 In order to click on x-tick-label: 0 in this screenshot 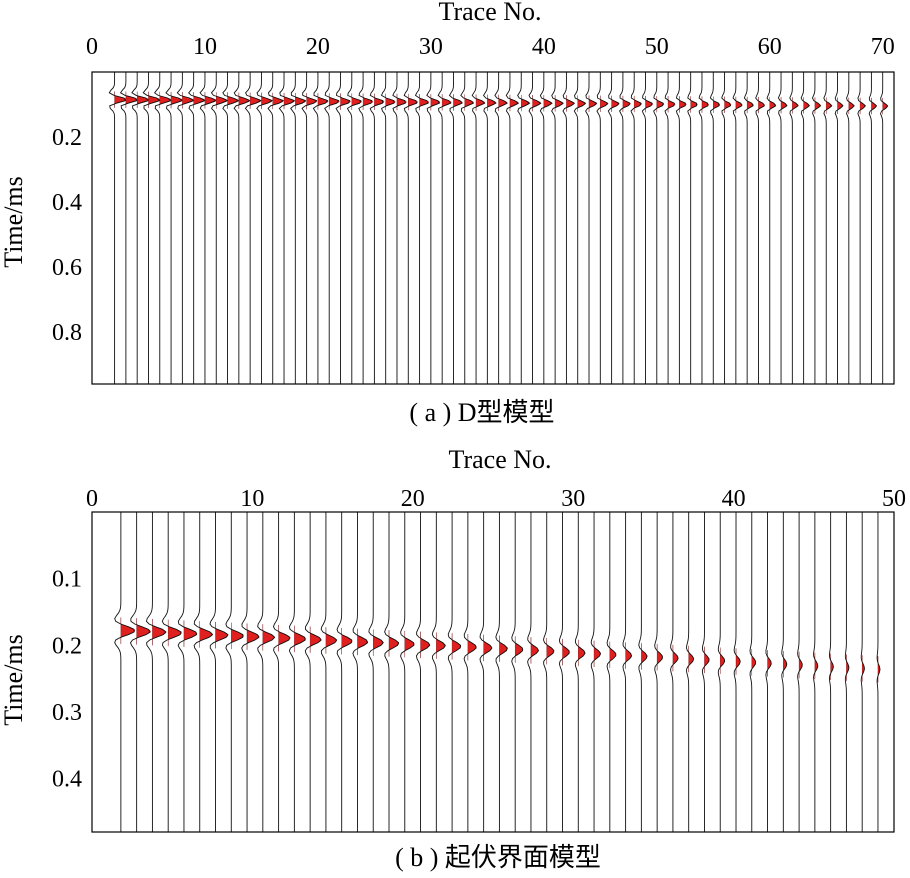, I will do `click(92, 499)`.